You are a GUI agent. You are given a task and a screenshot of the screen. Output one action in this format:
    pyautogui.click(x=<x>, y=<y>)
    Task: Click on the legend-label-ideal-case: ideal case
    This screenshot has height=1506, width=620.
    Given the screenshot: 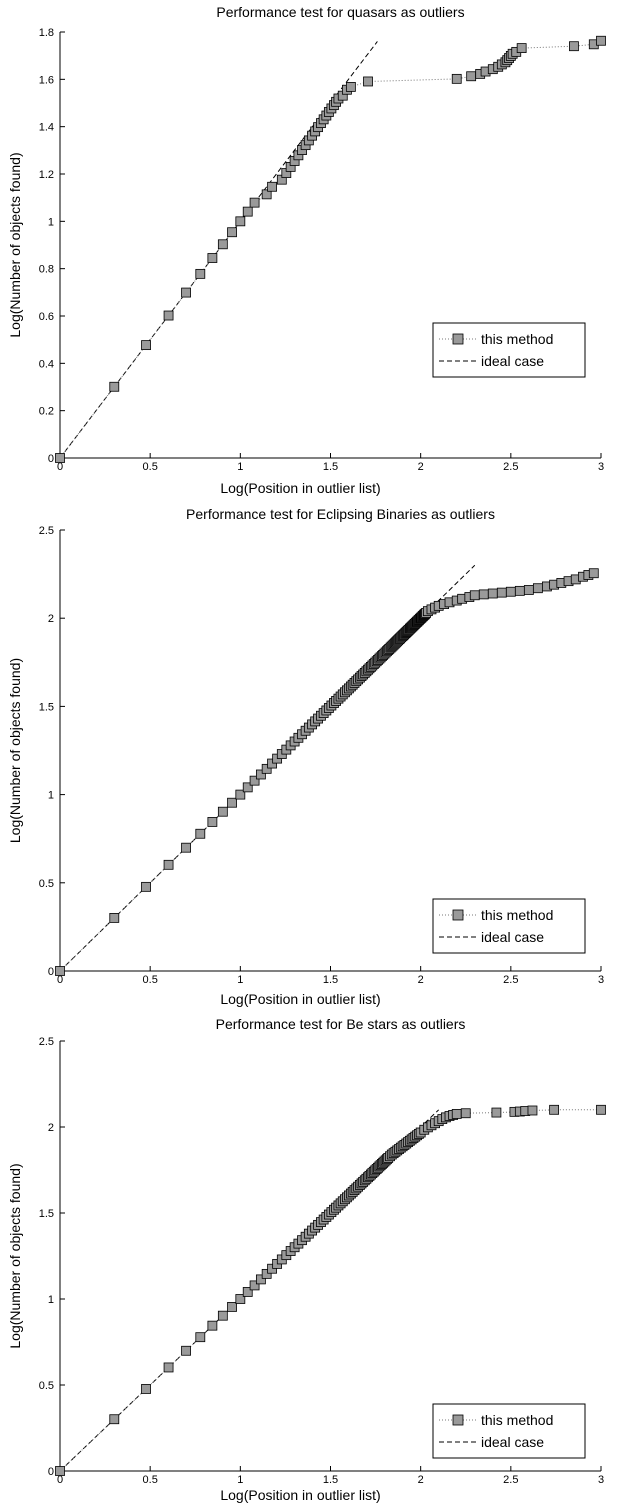 What is the action you would take?
    pyautogui.click(x=512, y=1442)
    